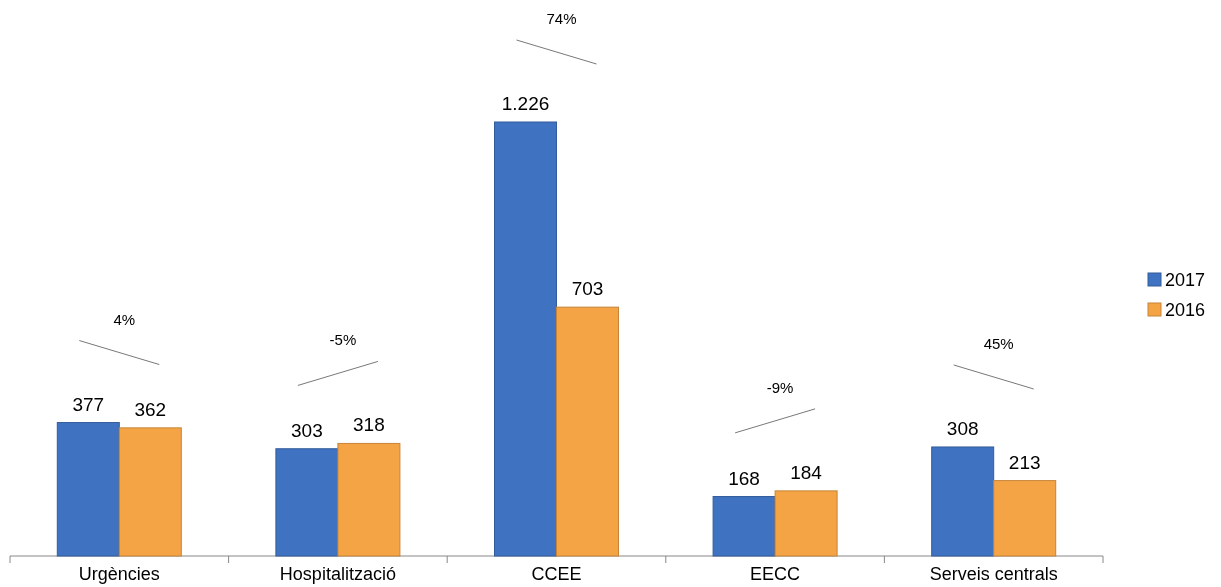 The height and width of the screenshot is (587, 1221). What do you see at coordinates (744, 478) in the screenshot?
I see `data-label: 168` at bounding box center [744, 478].